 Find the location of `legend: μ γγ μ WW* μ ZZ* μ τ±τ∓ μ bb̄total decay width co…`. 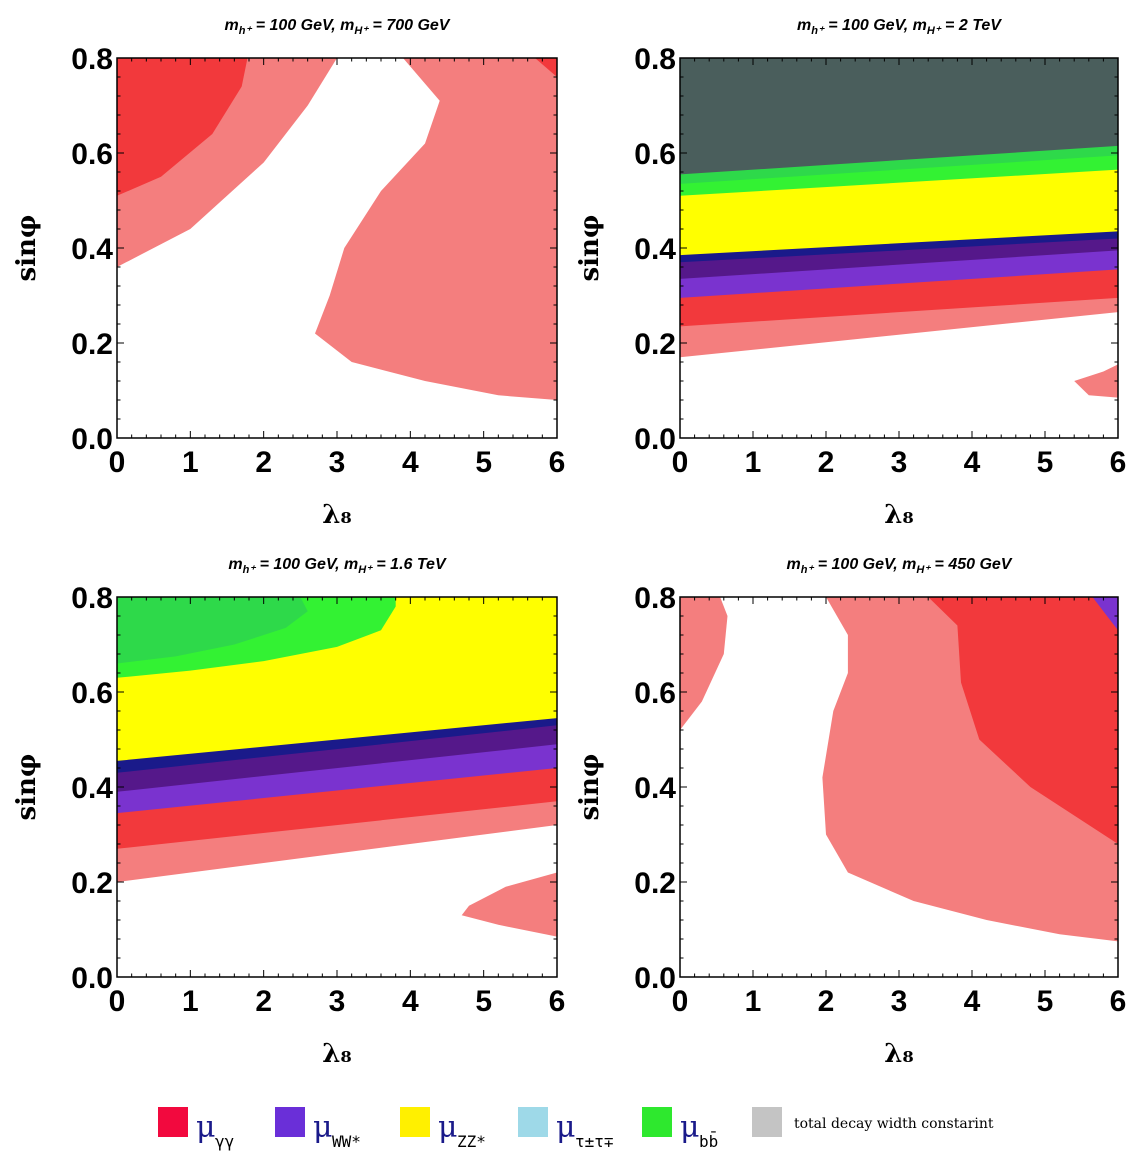

legend: μ γγ μ WW* μ ZZ* μ τ±τ∓ μ bb̄total decay width co… is located at coordinates (576, 1129).